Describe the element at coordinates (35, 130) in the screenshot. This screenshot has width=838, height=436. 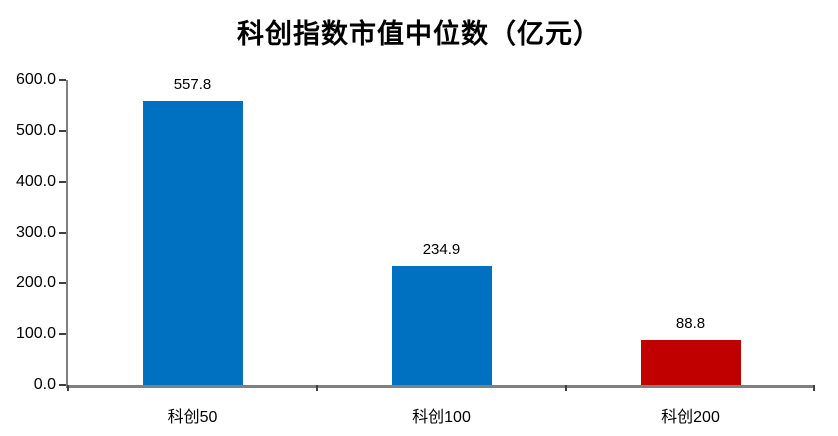
I see `y-axis-tick-label: 500.0` at that location.